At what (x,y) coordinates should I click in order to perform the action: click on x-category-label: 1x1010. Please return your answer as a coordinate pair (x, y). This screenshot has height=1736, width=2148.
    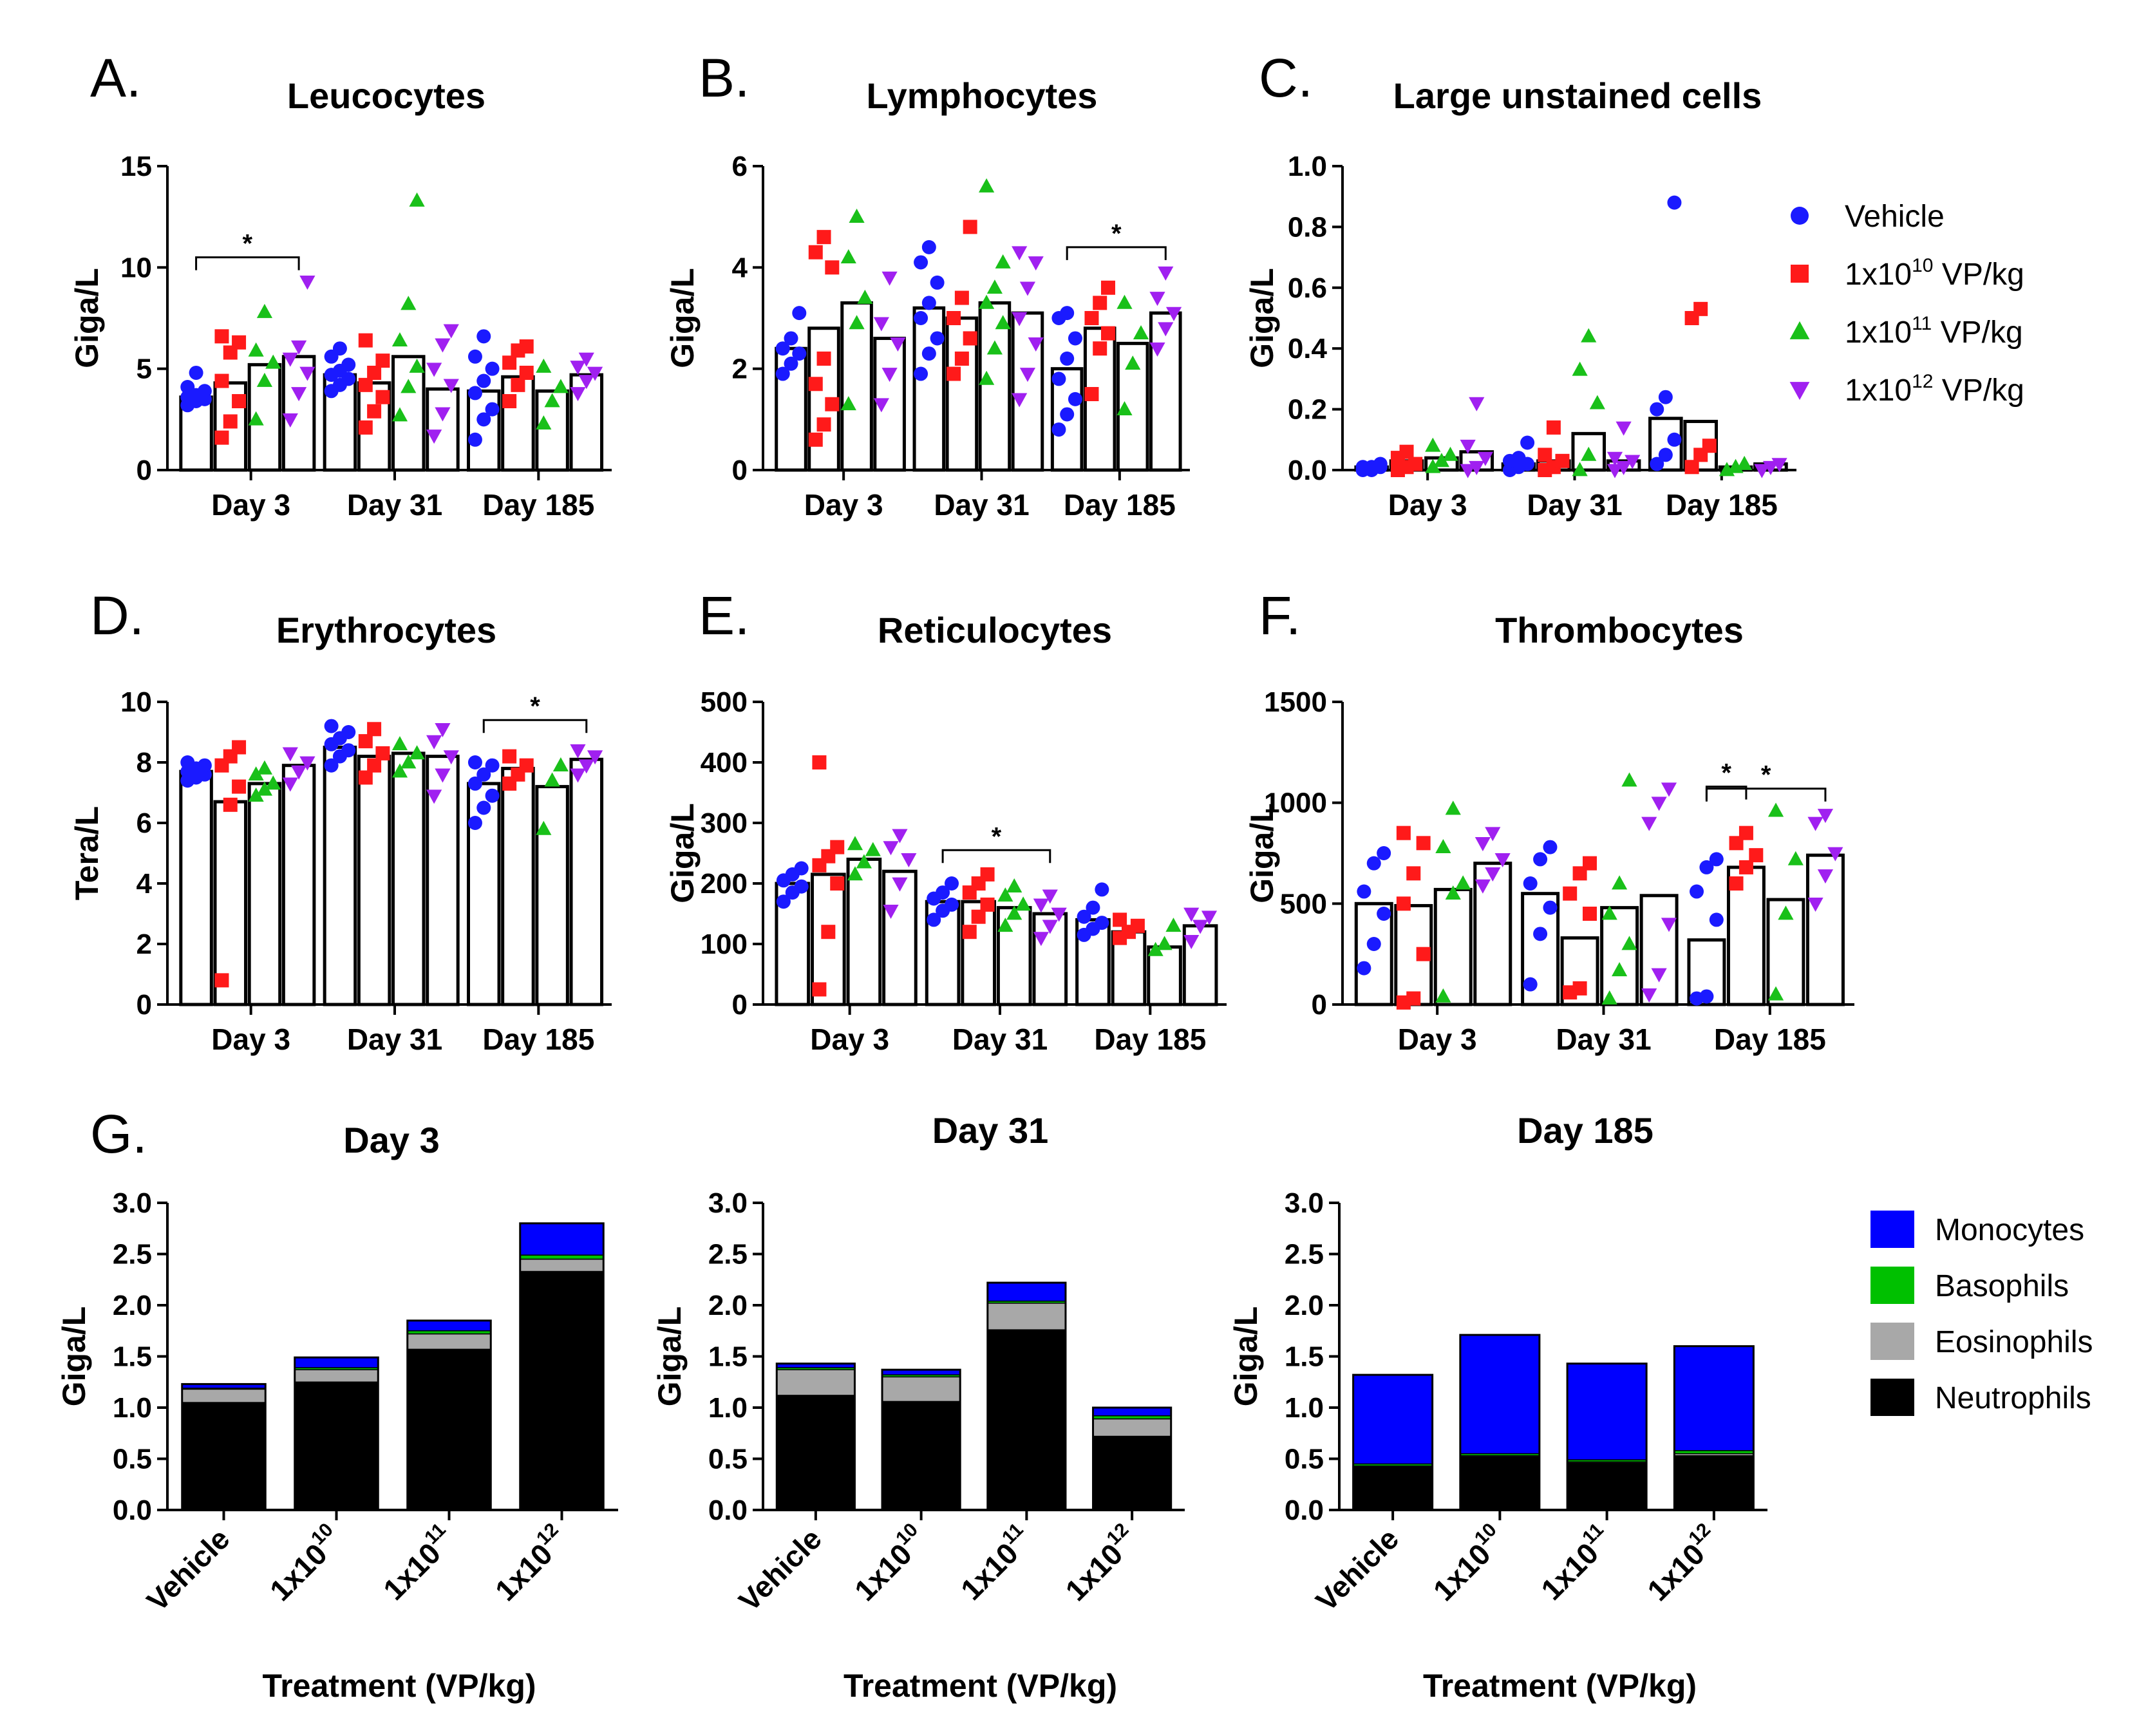
    Looking at the image, I should click on (305, 1563).